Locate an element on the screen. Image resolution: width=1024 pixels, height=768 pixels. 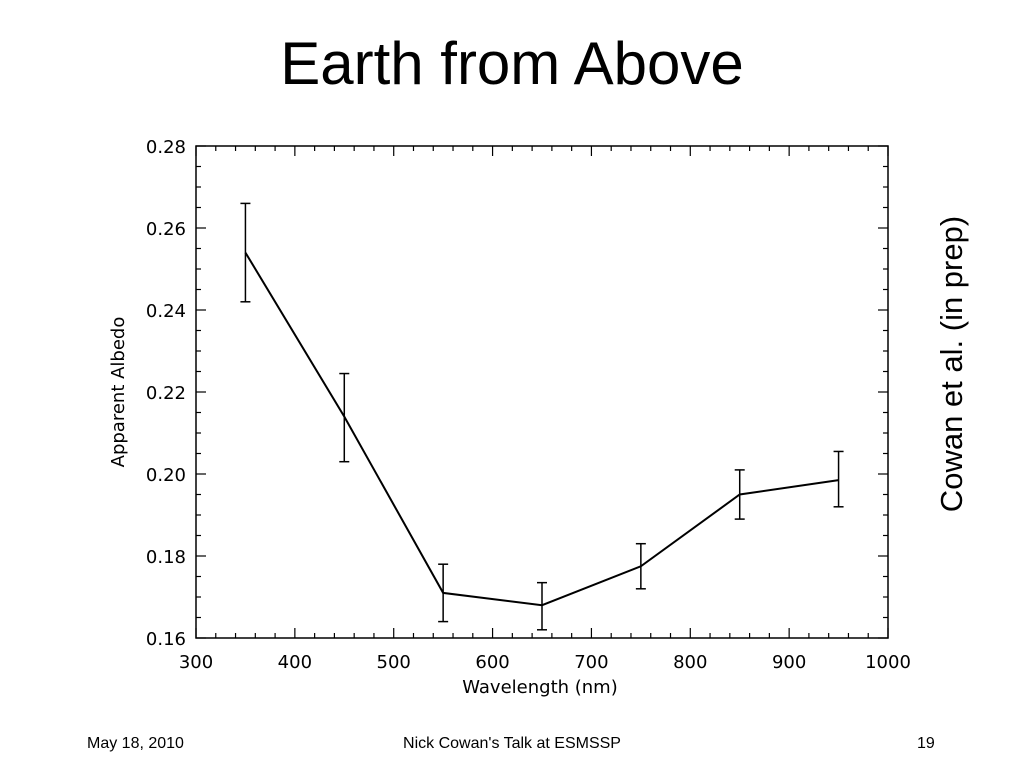
x-tick-label: 800 is located at coordinates (690, 662).